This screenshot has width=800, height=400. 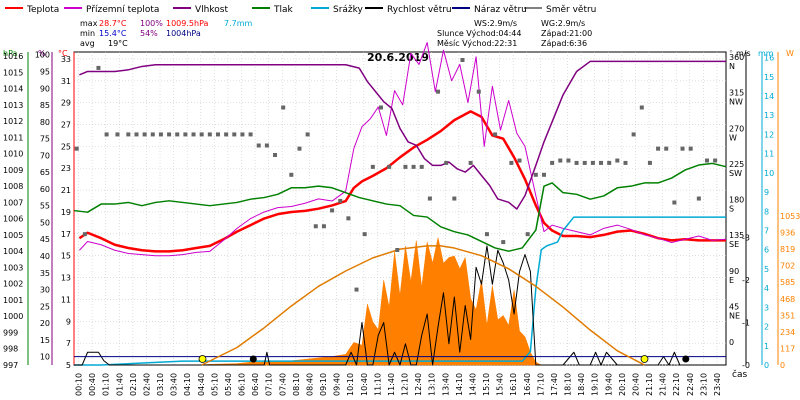 I want to click on axis-wm2-unit: W, so click(x=790, y=53).